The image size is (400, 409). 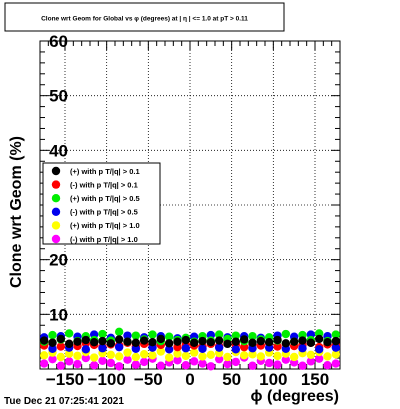 I want to click on legend-label: (-) with p T/|q| > 0.1, so click(x=104, y=184).